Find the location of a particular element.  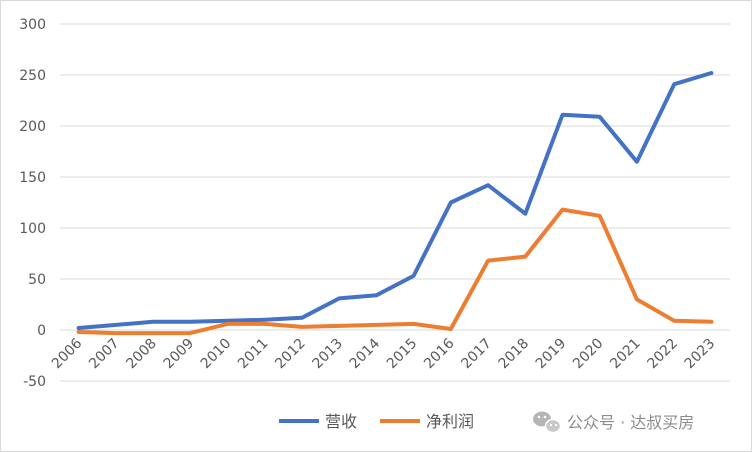

x-tick-label: 2020 is located at coordinates (588, 354).